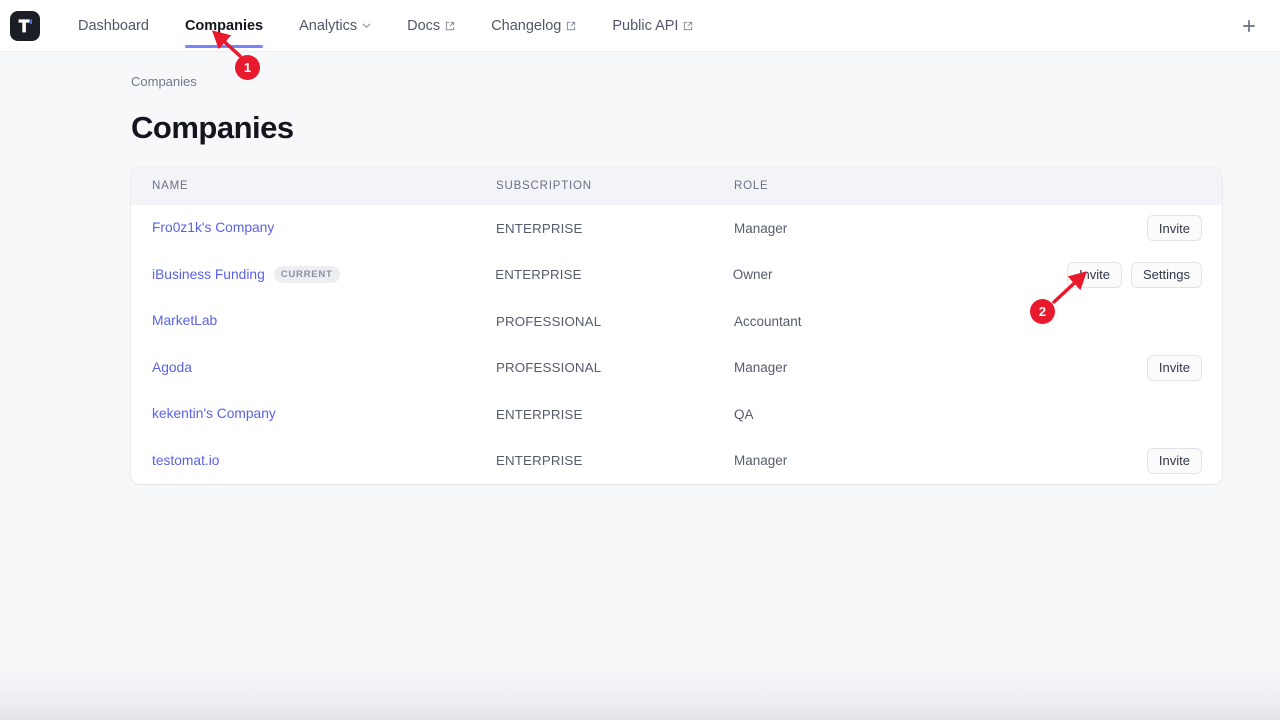  I want to click on page-title: Companies, so click(212, 127).